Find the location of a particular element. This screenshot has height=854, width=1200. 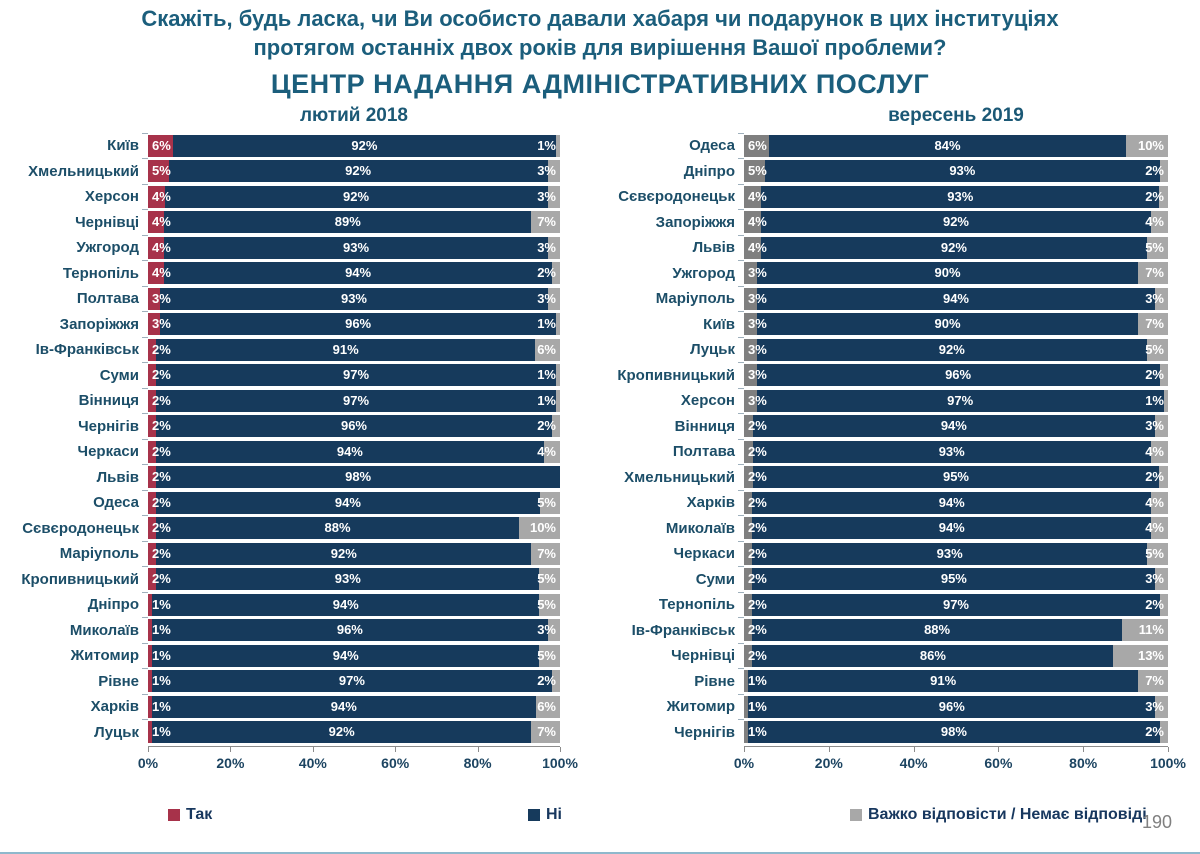

axis-tick-label: 40% is located at coordinates (913, 763).